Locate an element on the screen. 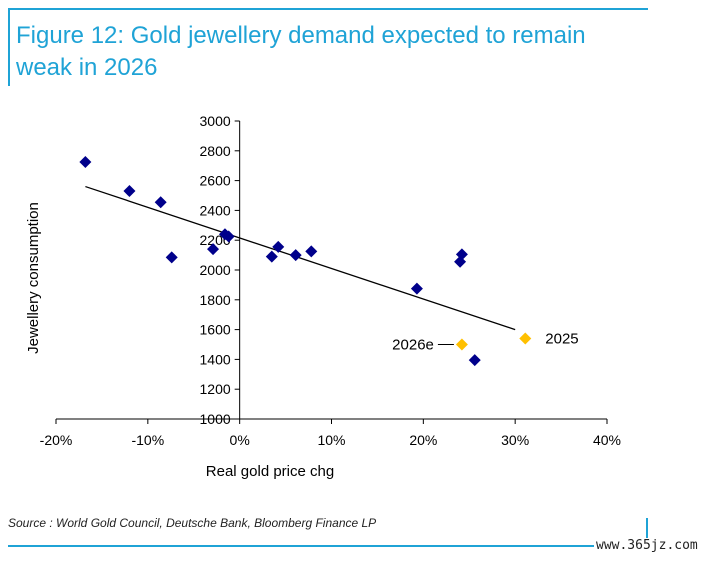  y-tick-label: 2600 is located at coordinates (215, 181).